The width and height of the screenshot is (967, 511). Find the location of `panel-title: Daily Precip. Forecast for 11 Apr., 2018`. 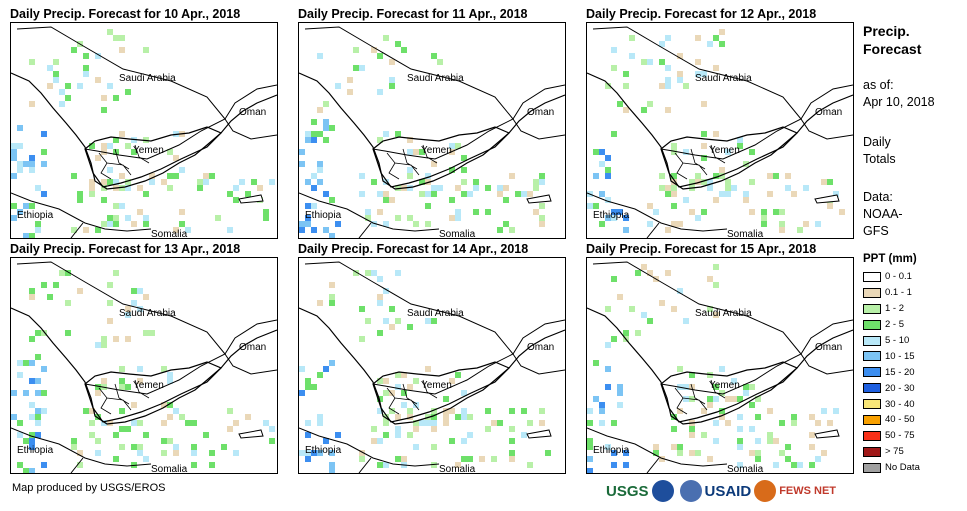

panel-title: Daily Precip. Forecast for 11 Apr., 2018 is located at coordinates (413, 14).